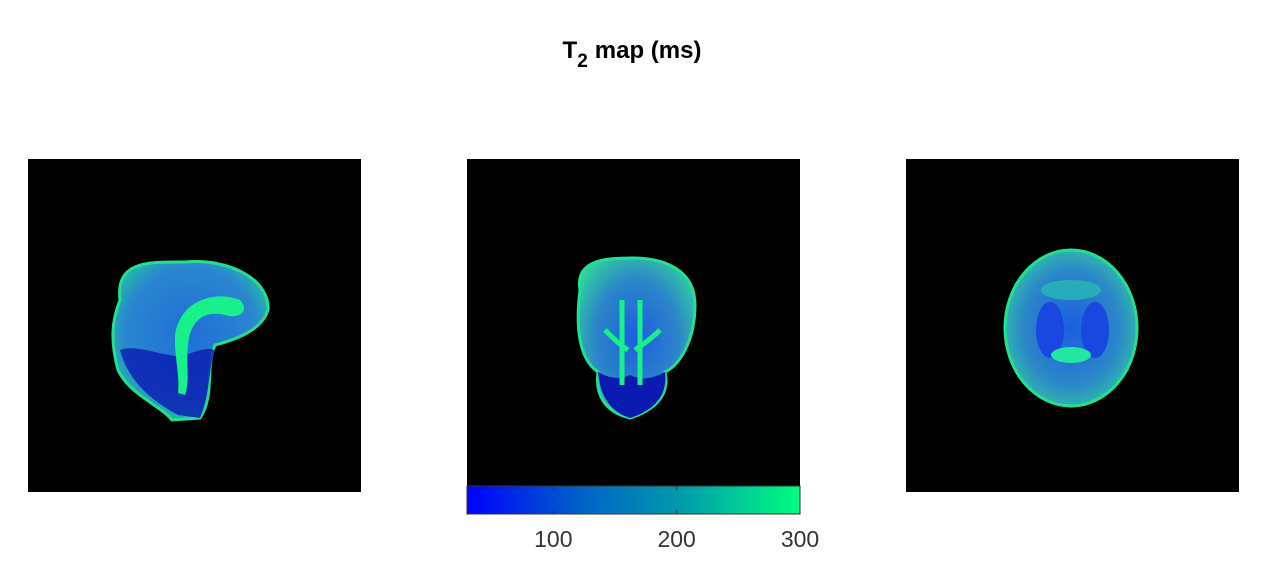  I want to click on colorbar: 100 200 300, so click(642, 518).